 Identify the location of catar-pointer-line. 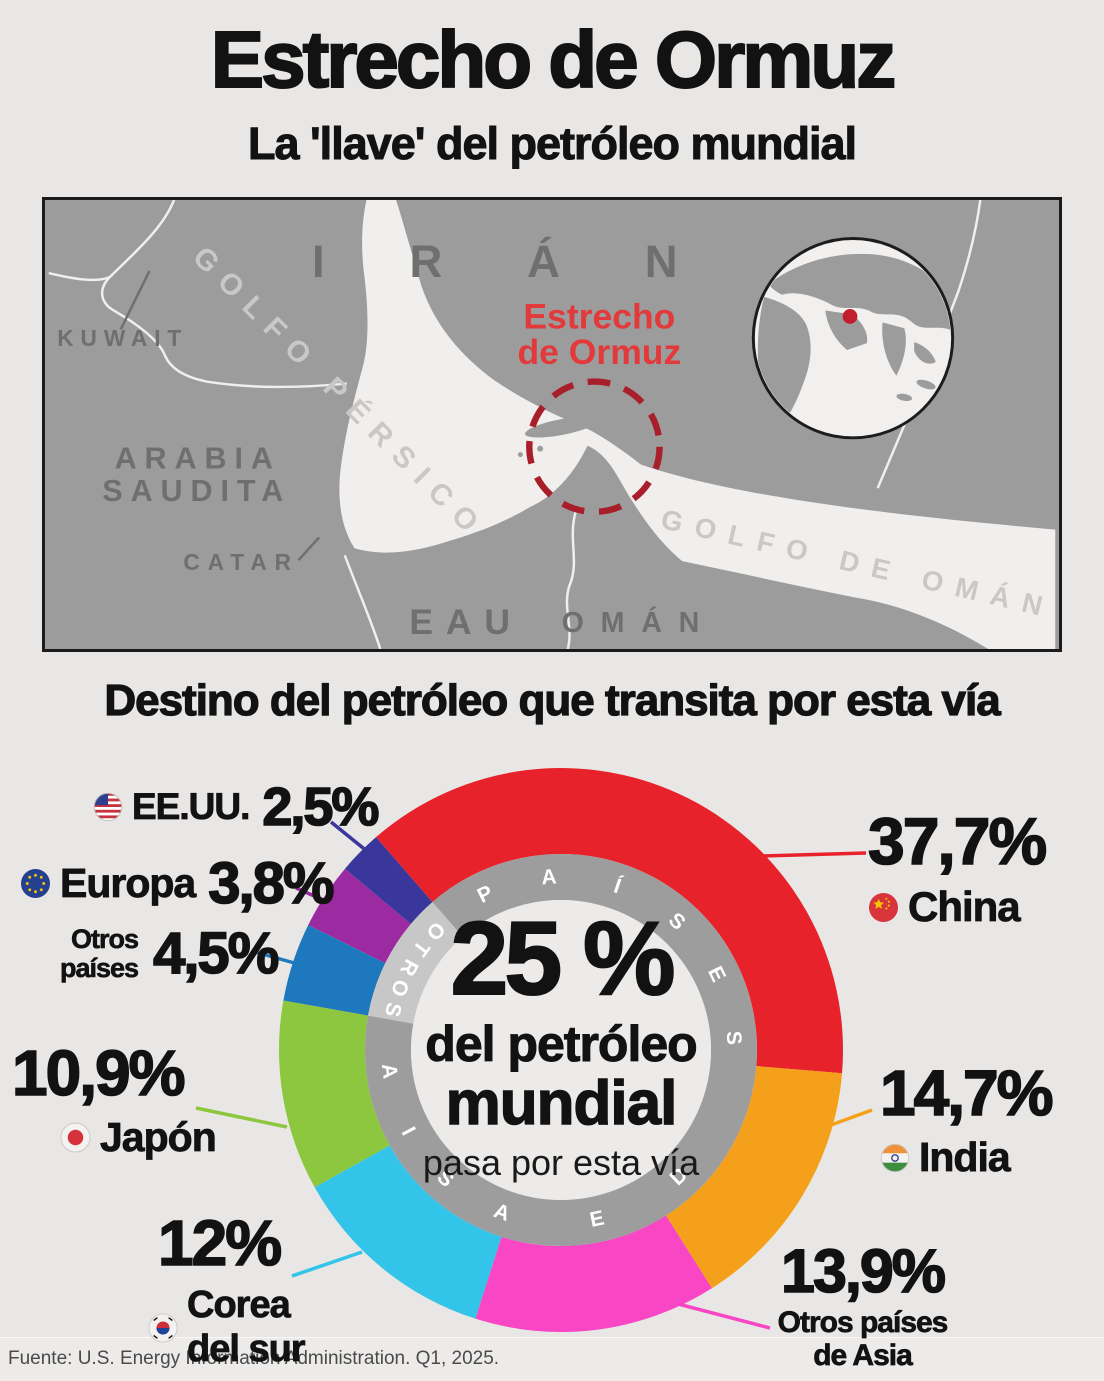
(309, 549).